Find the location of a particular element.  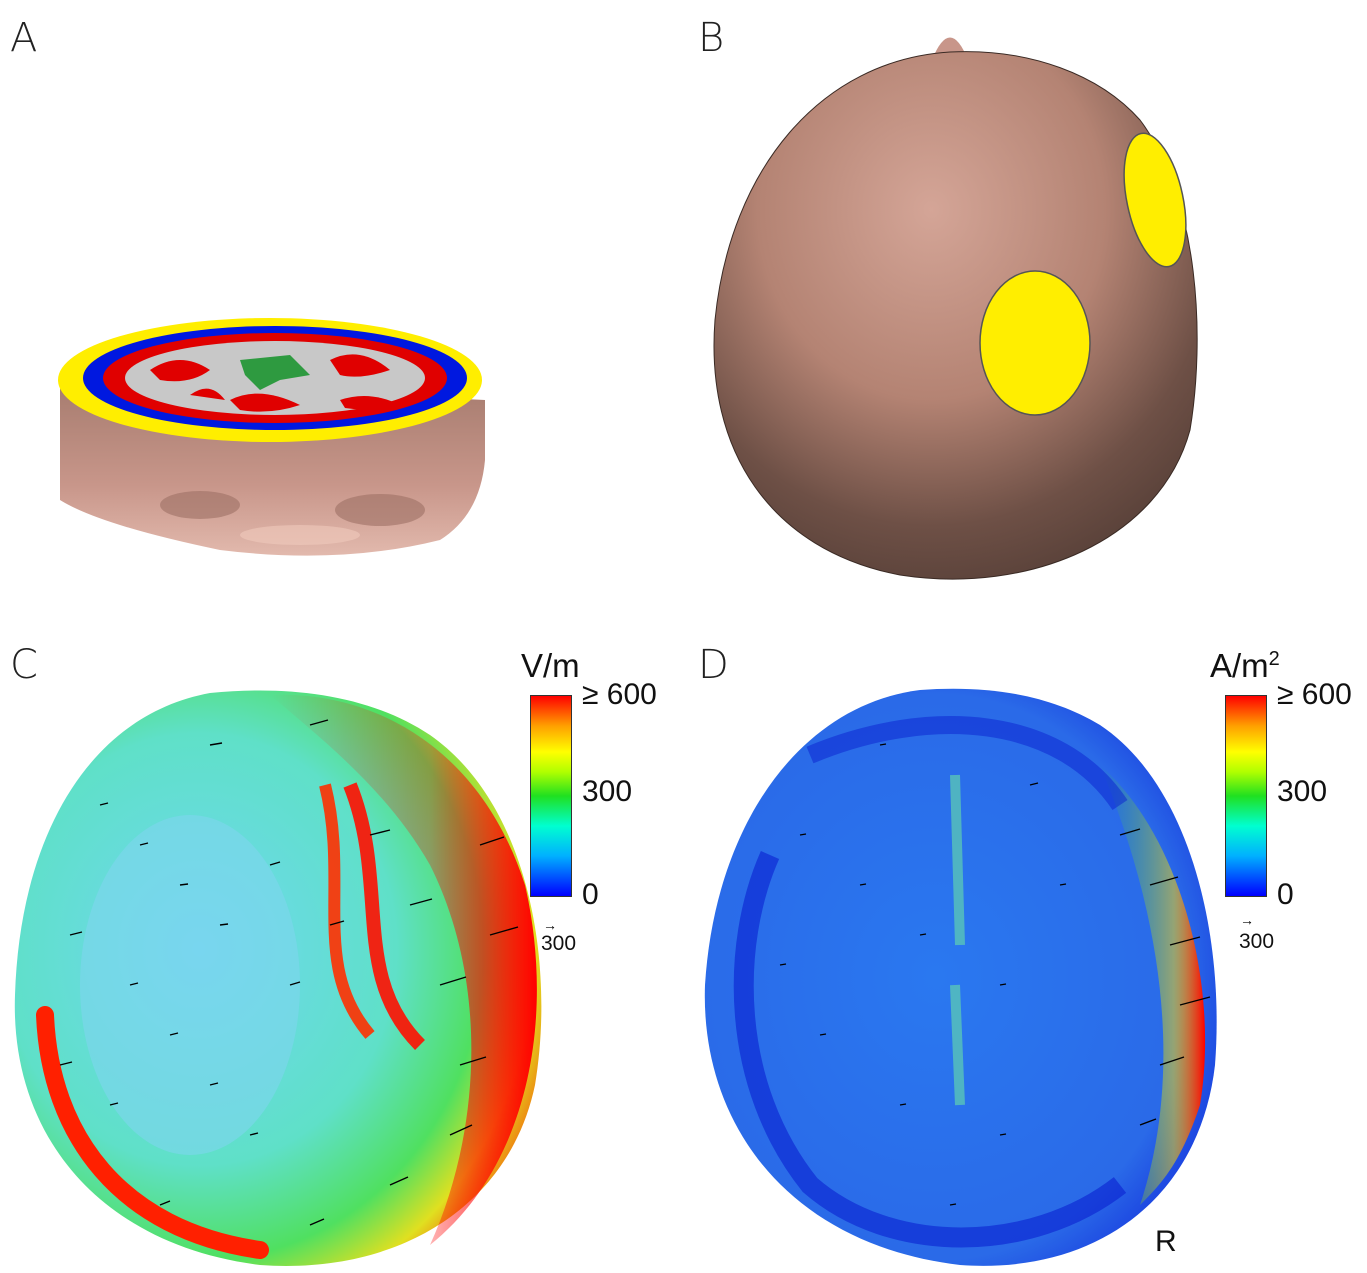

arrow-scale-d-label: 300 is located at coordinates (1257, 941).